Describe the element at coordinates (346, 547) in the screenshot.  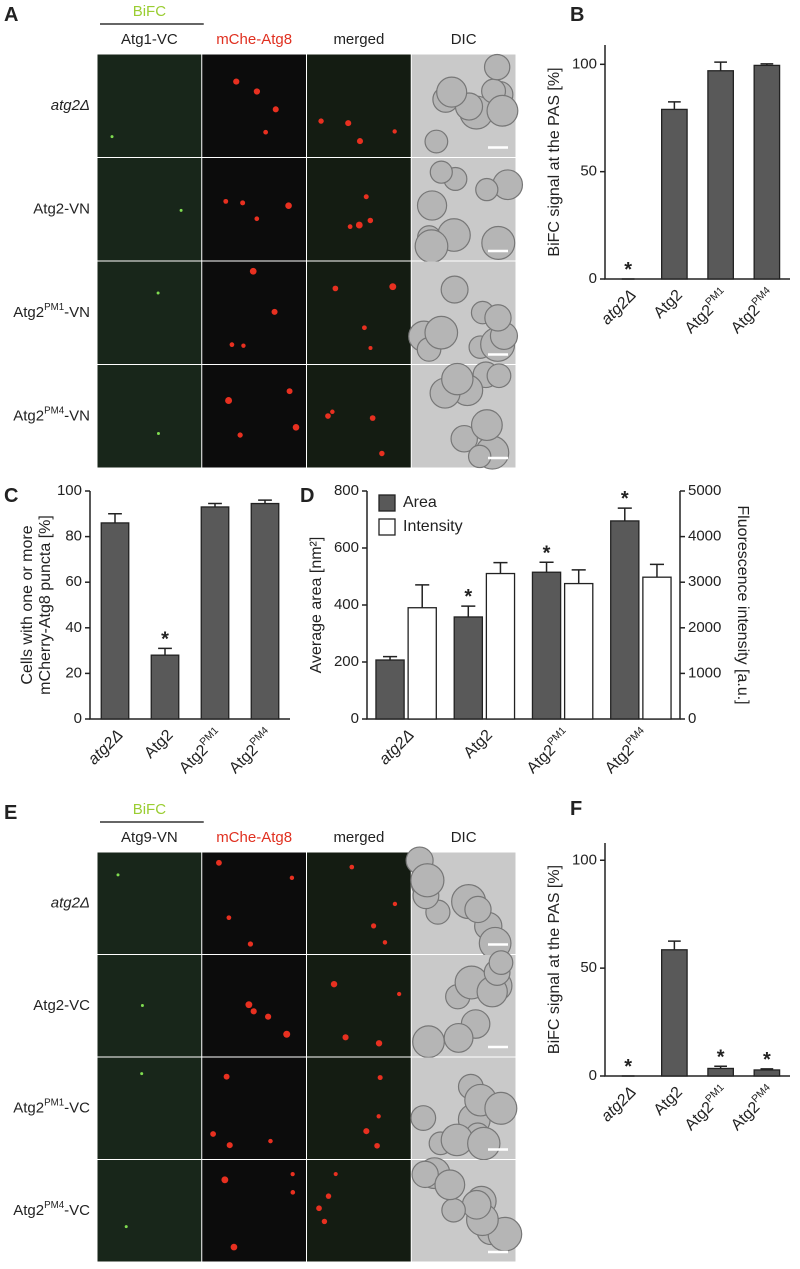
I see `y-tick-label: 600` at that location.